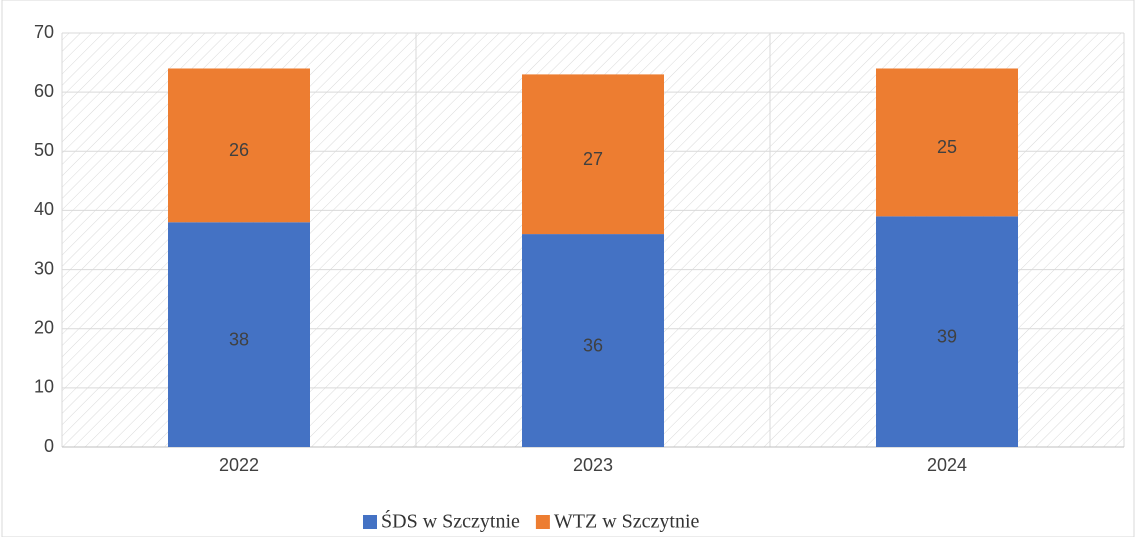 The image size is (1136, 537). I want to click on data-label: 25, so click(947, 147).